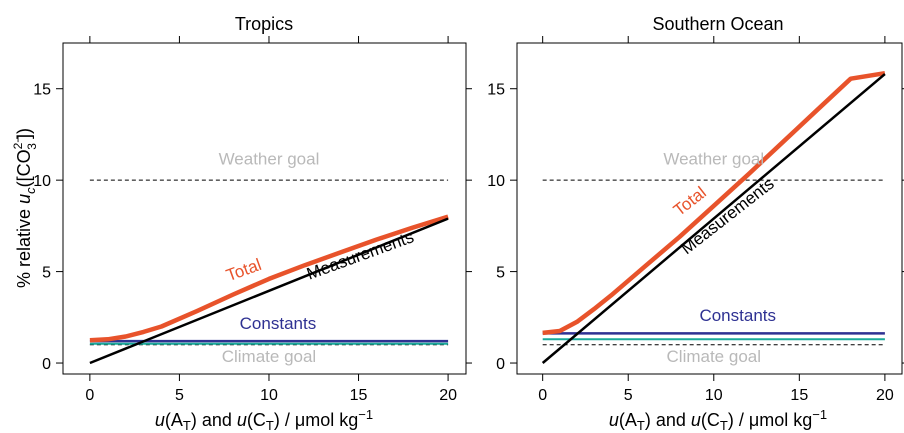 The height and width of the screenshot is (433, 904). I want to click on y-label-close: ]), so click(24, 133).